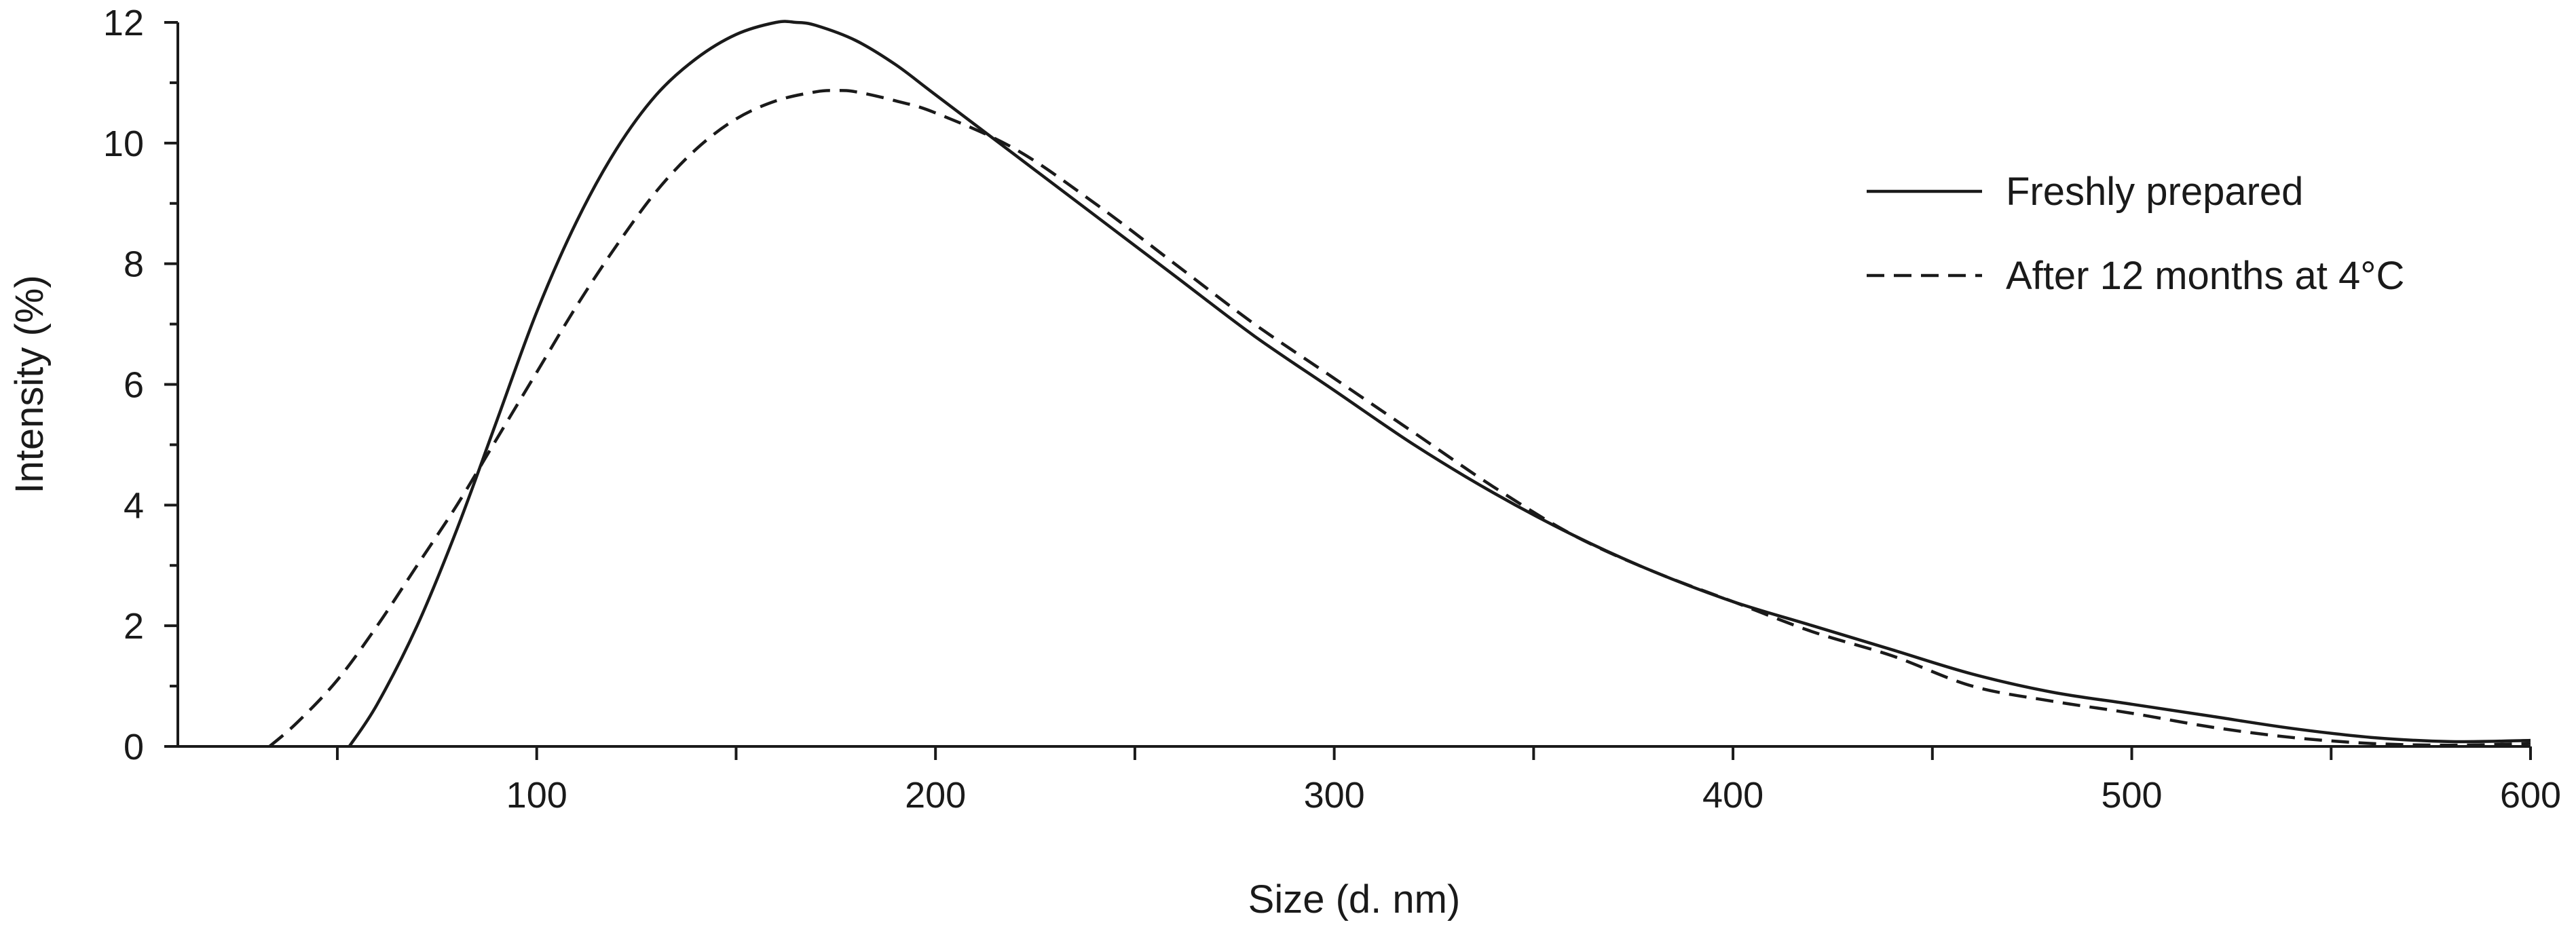 This screenshot has height=931, width=2576. I want to click on x-tick-label-500: 500, so click(2131, 795).